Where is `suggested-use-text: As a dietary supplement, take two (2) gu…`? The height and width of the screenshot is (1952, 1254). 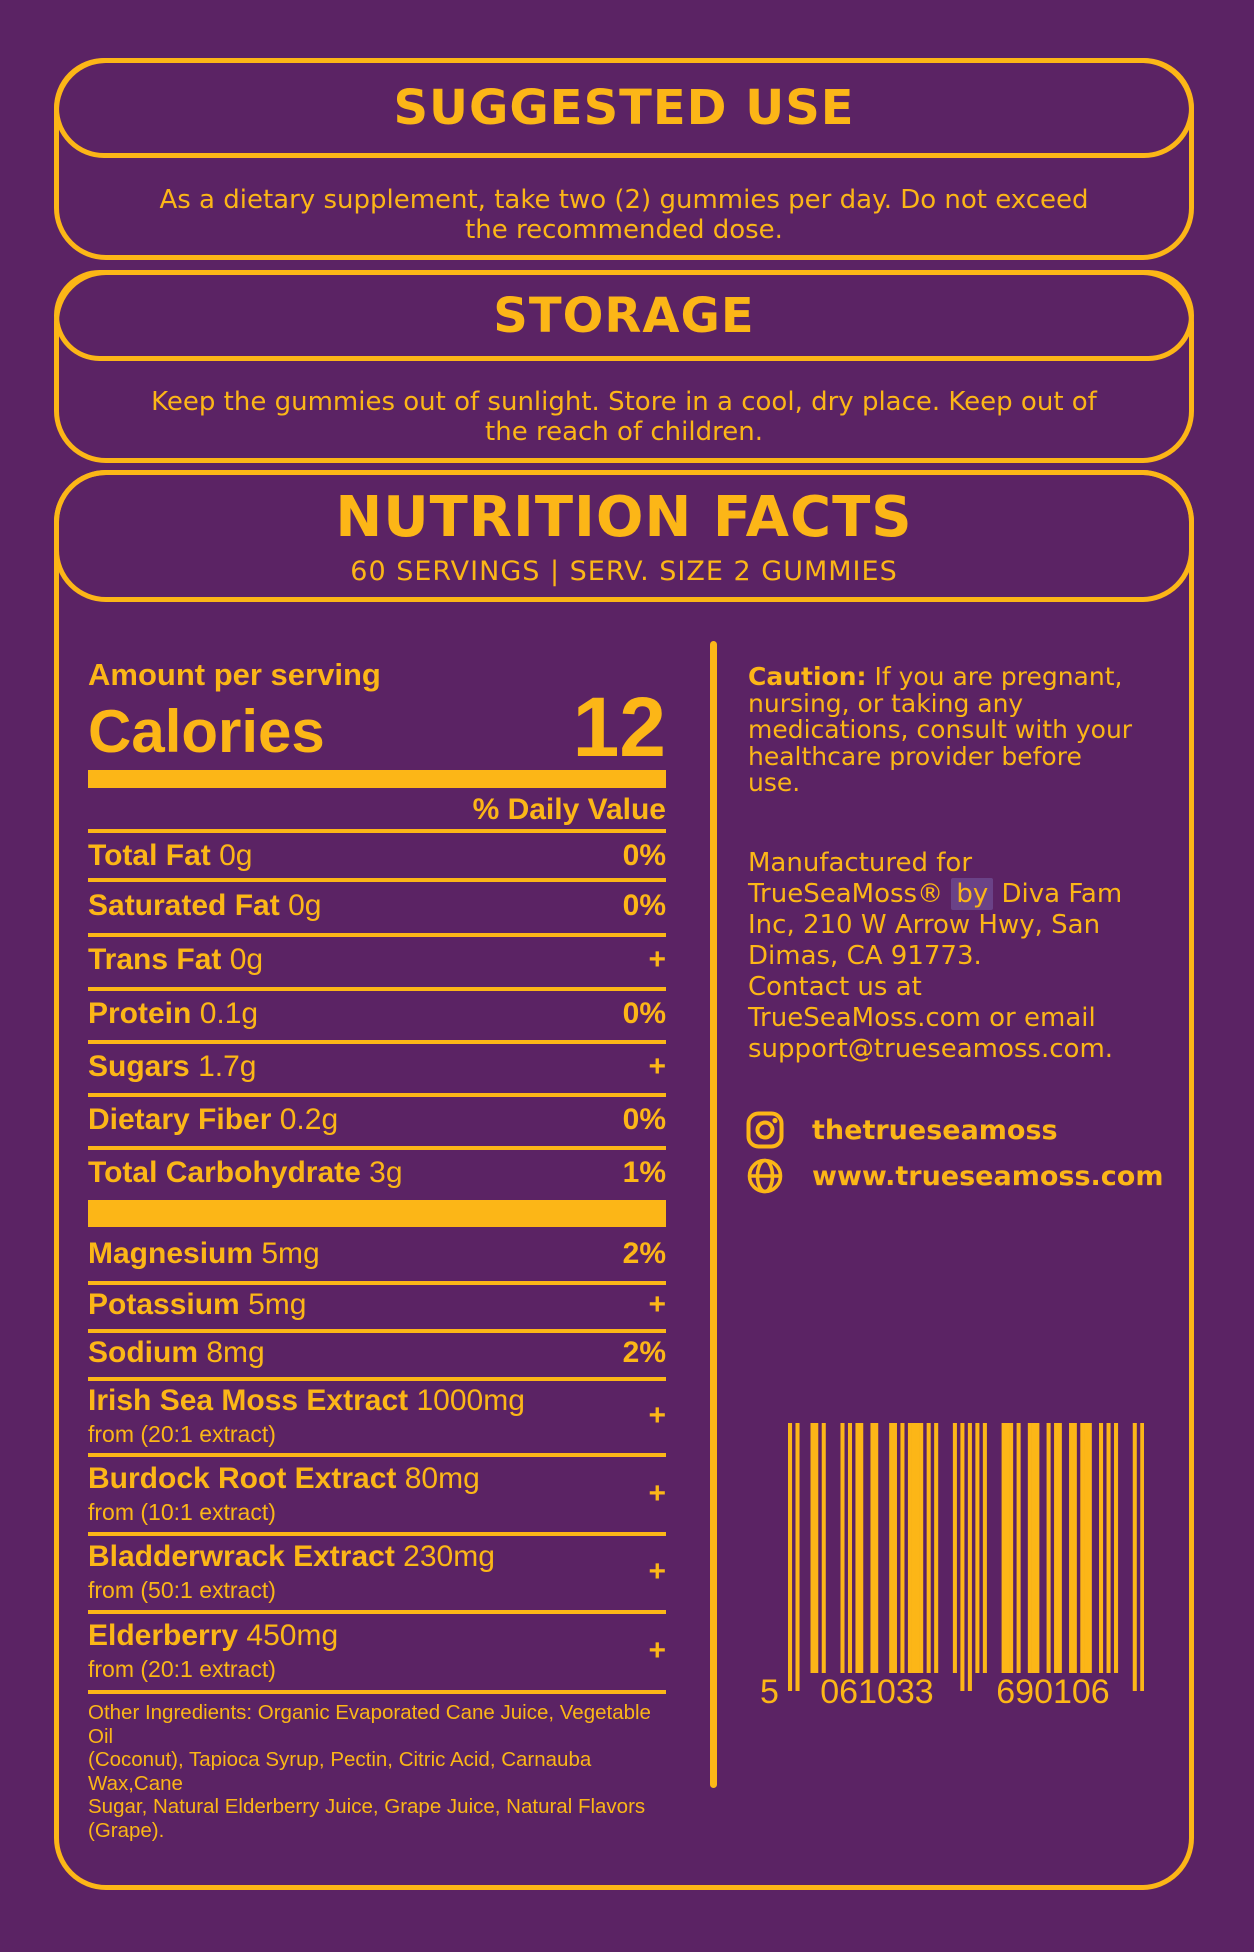
suggested-use-text: As a dietary supplement, take two (2) gu… is located at coordinates (624, 215).